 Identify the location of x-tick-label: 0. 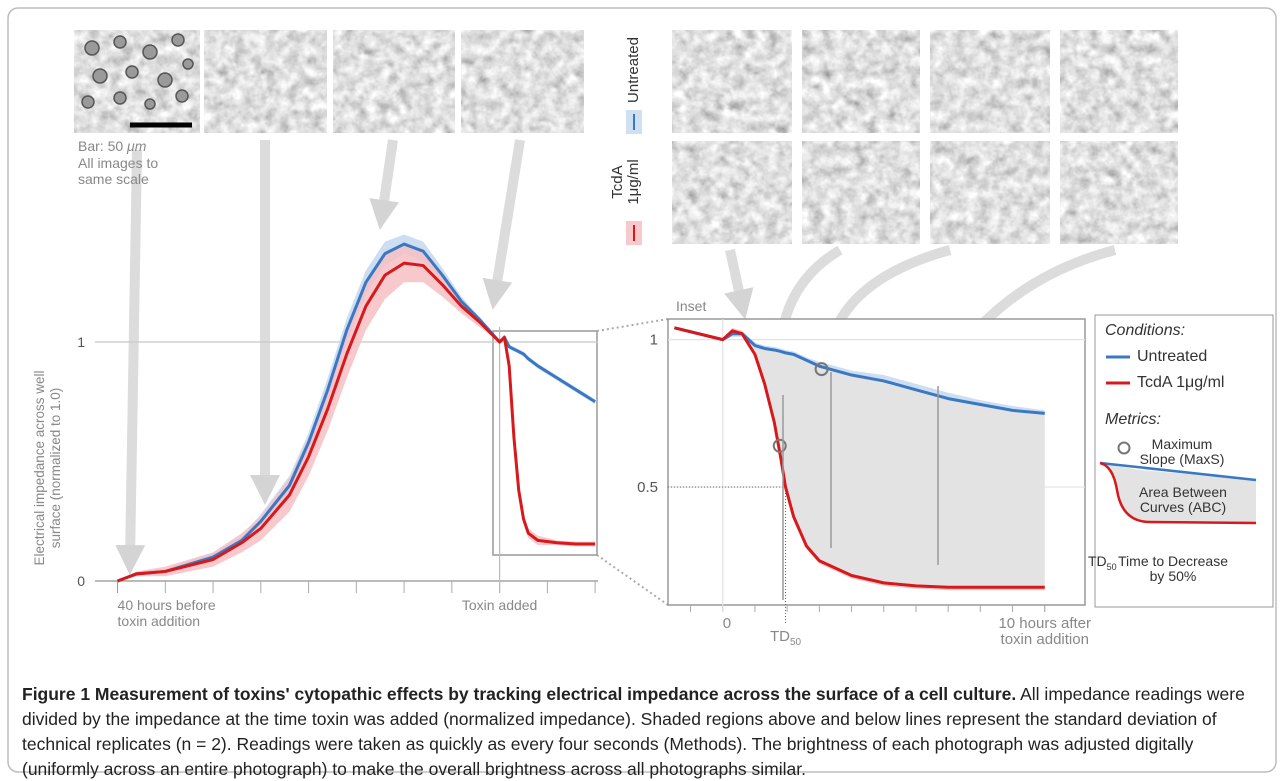
(727, 623).